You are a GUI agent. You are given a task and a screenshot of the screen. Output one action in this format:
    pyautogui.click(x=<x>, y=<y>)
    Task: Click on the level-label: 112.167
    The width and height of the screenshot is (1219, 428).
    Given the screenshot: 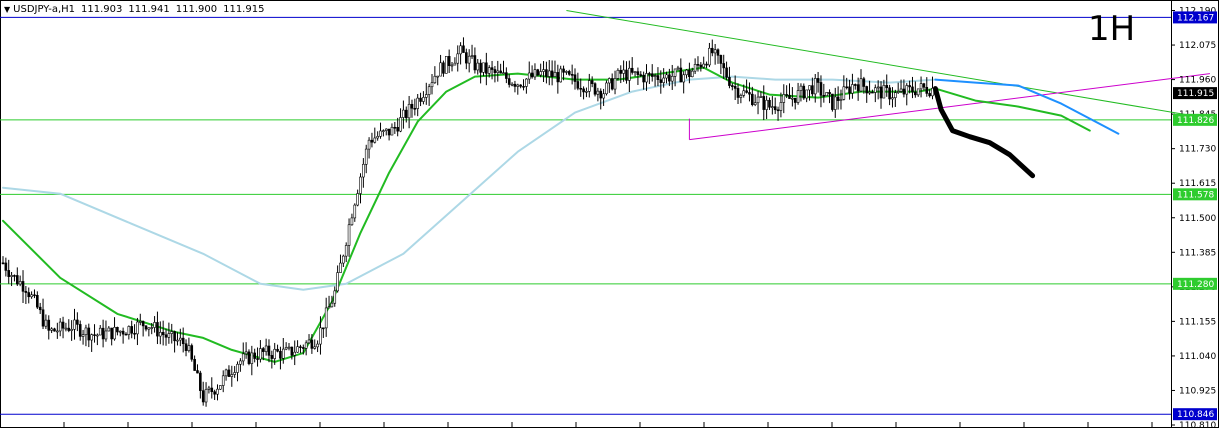 What is the action you would take?
    pyautogui.click(x=1195, y=18)
    